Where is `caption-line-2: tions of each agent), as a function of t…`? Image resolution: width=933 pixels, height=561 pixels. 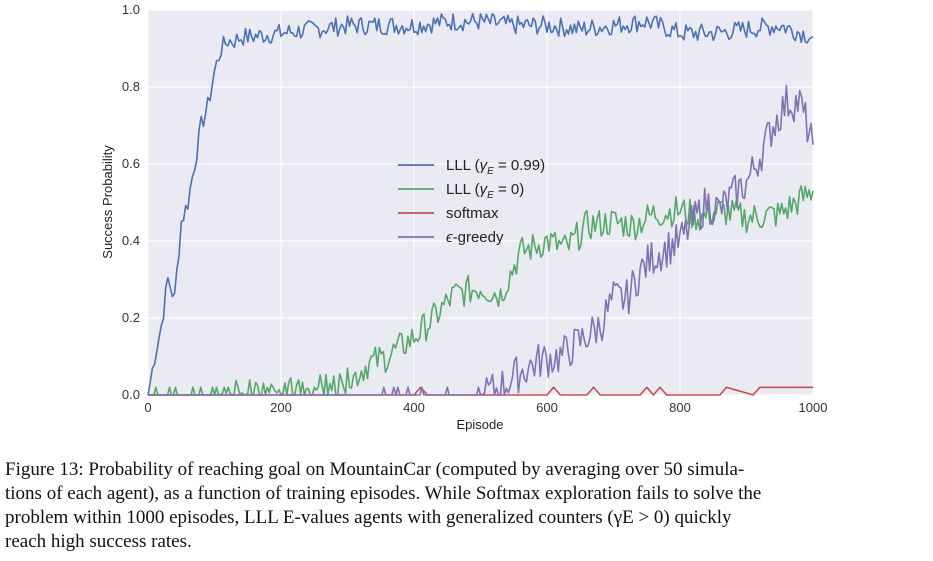
caption-line-2: tions of each agent), as a function of t… is located at coordinates (383, 493).